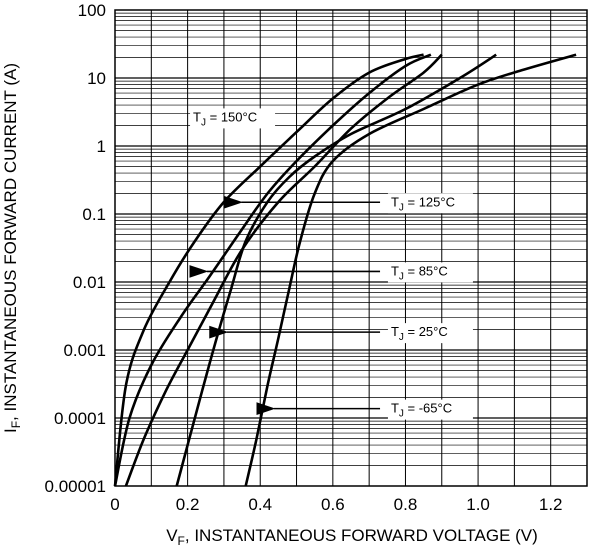  I want to click on x-tick-label: 0, so click(114, 504).